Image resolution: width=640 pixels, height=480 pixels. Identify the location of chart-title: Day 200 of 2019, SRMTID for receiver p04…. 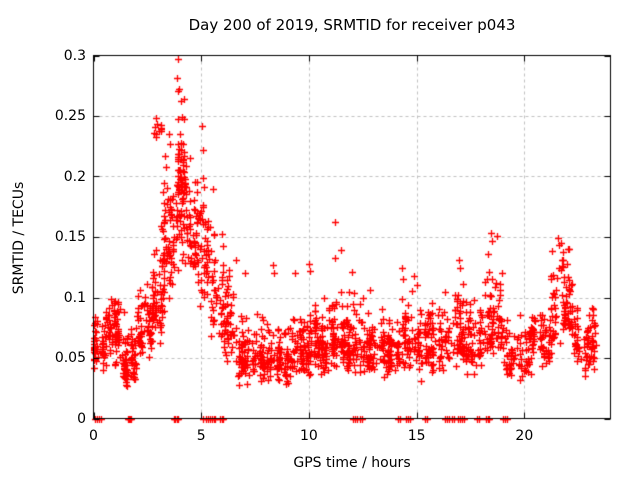
(352, 25).